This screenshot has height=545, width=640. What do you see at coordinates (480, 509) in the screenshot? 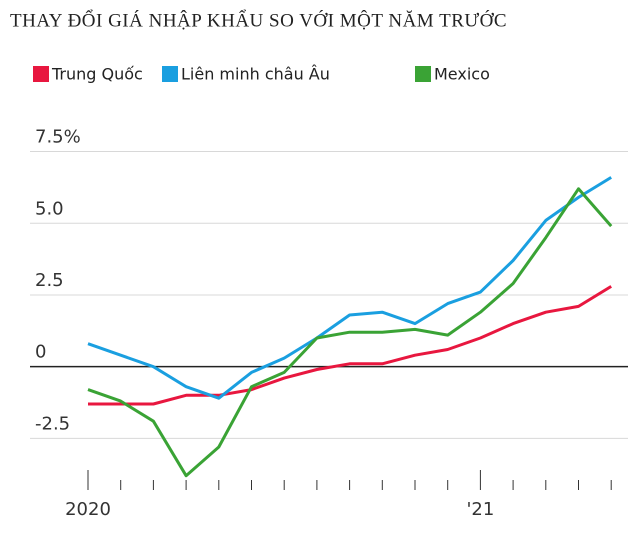
I see `x-tick-label: '21` at bounding box center [480, 509].